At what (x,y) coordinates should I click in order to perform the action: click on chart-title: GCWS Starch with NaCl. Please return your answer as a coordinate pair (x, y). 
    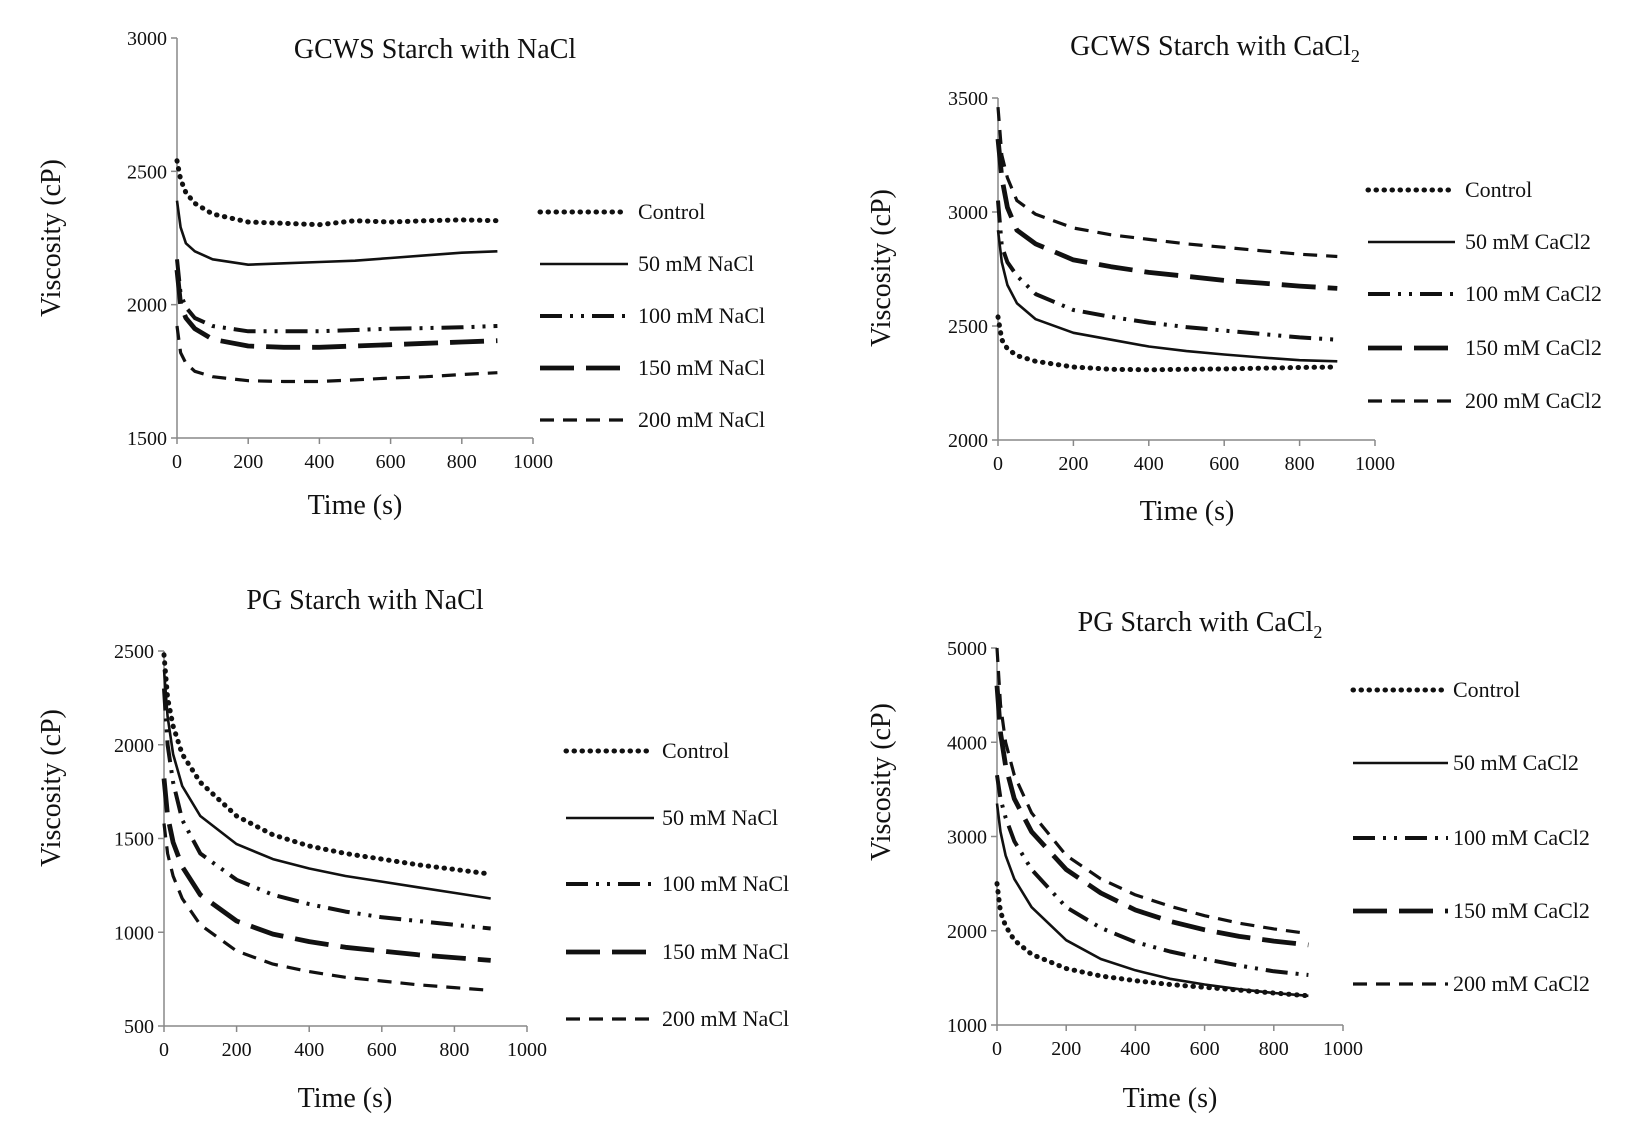
    Looking at the image, I should click on (435, 49).